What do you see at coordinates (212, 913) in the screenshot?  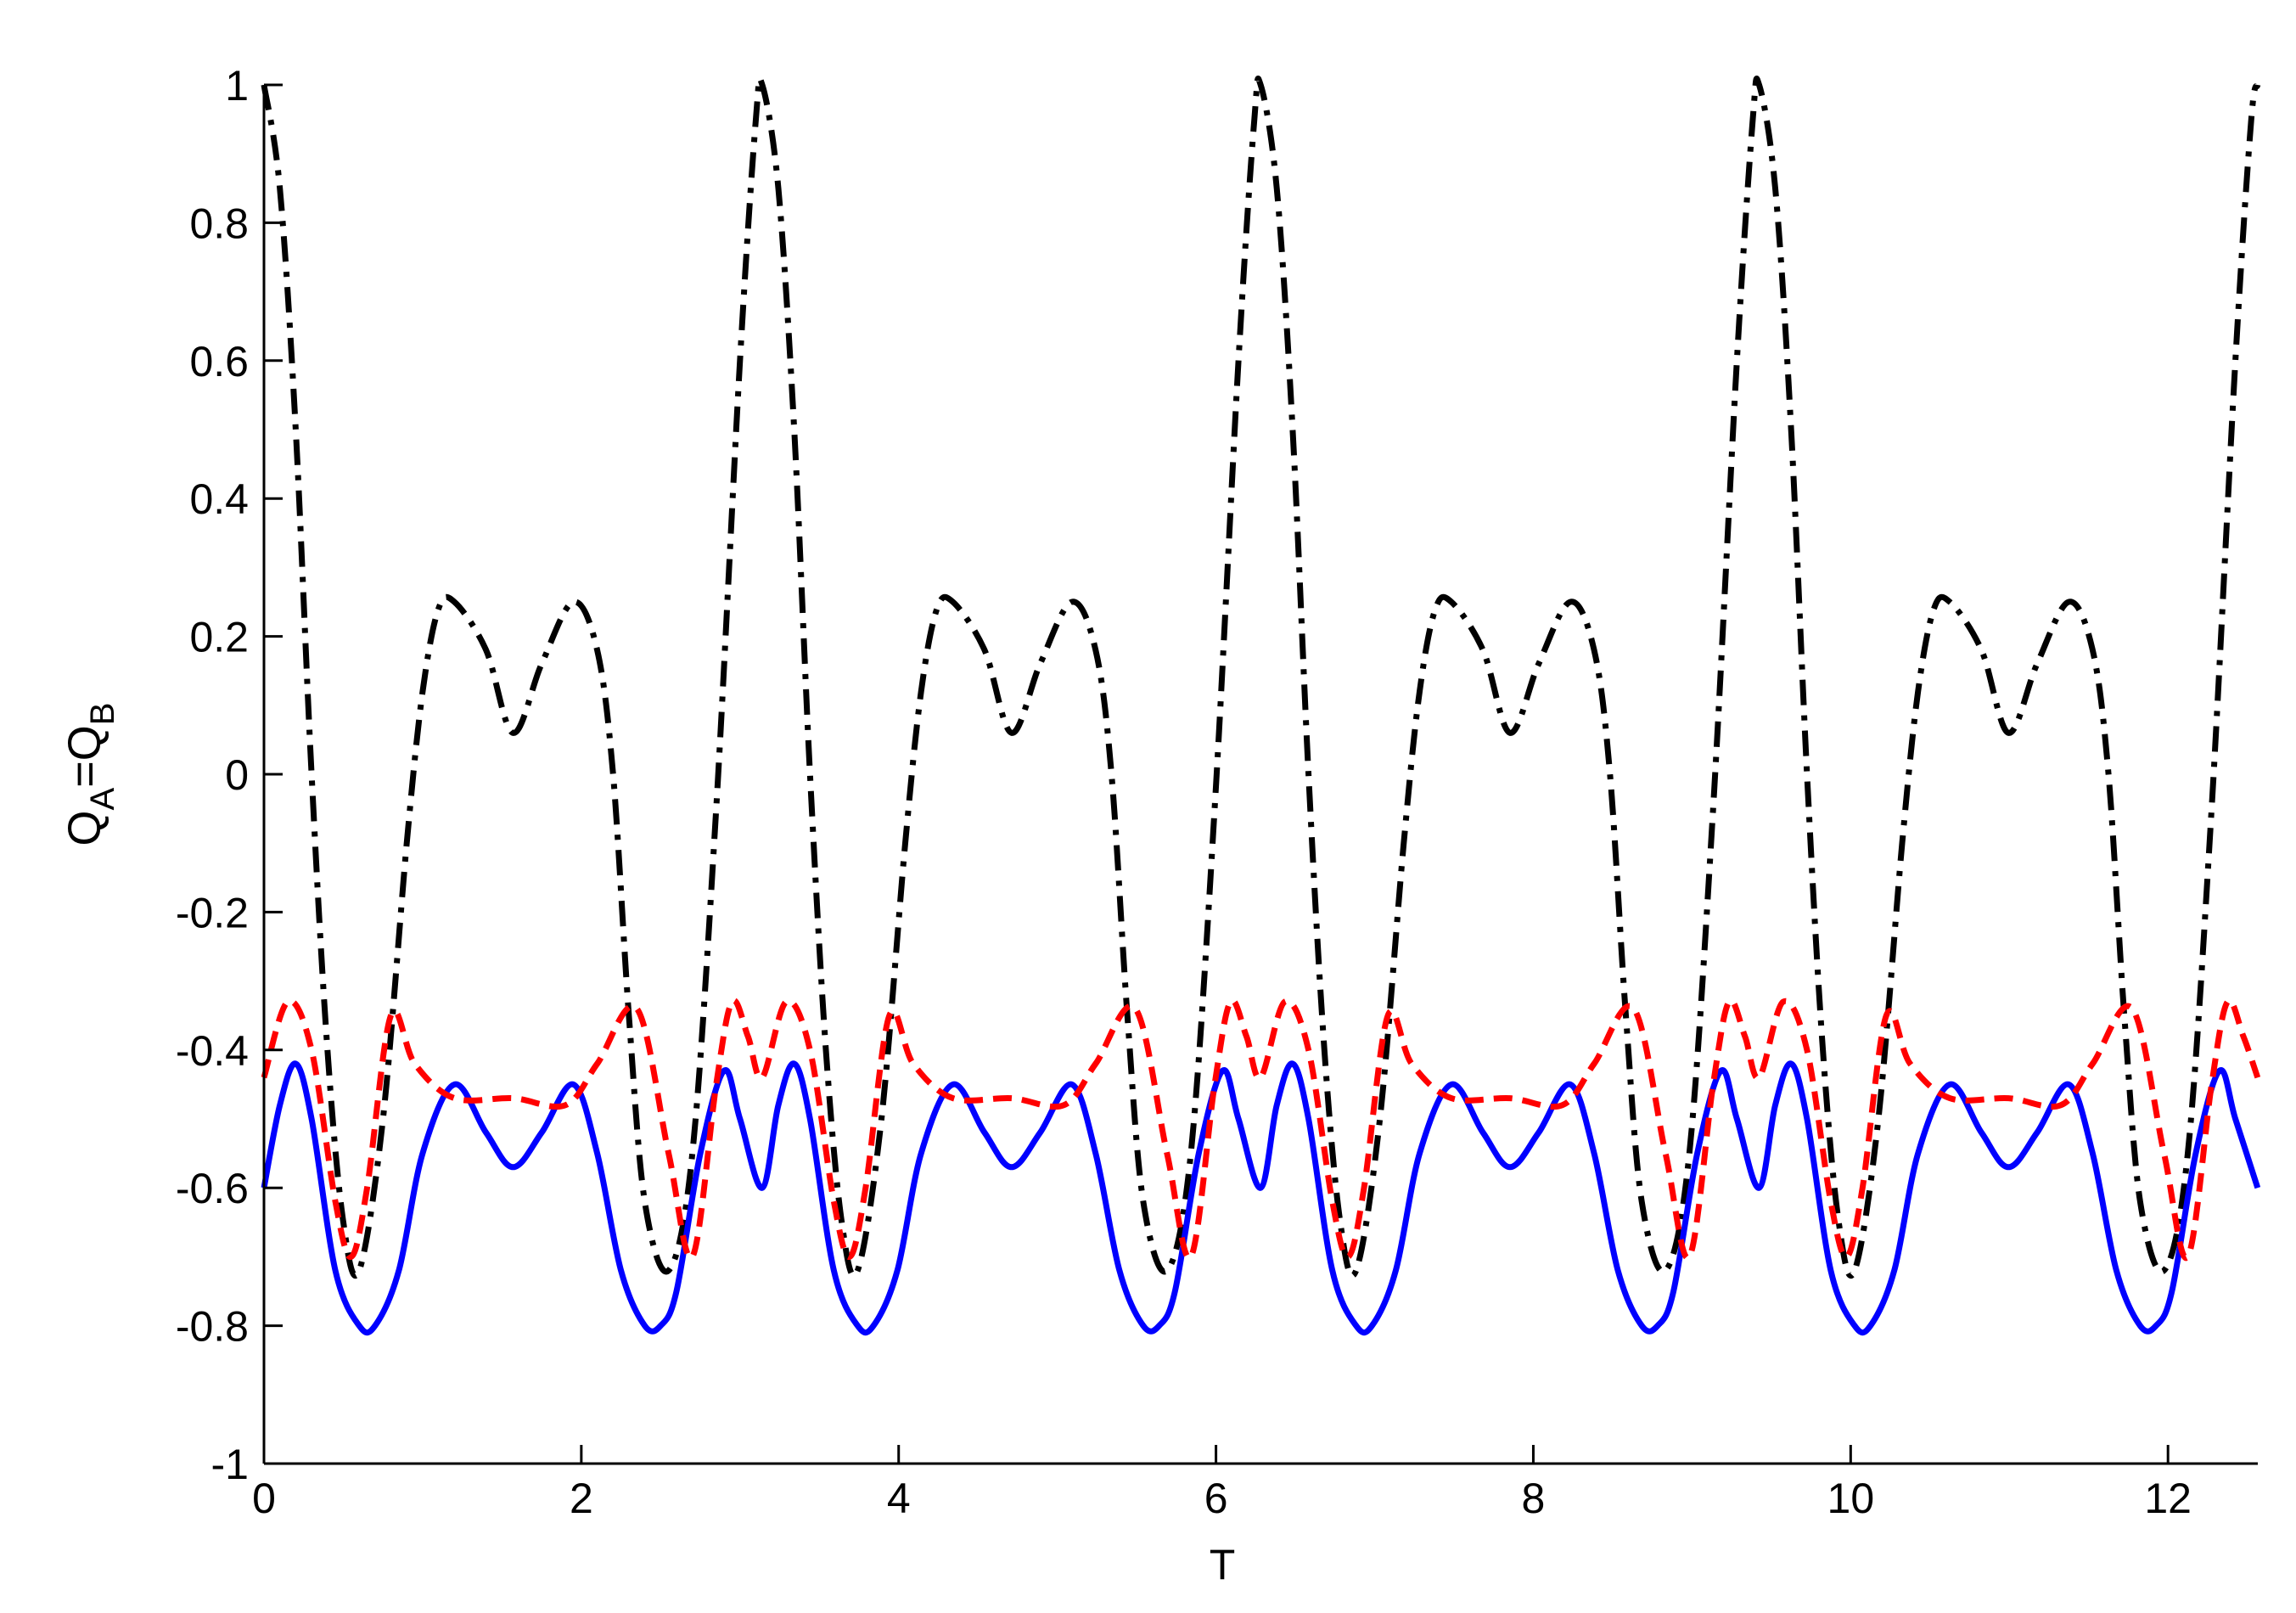 I see `y-tick-label: -0.2` at bounding box center [212, 913].